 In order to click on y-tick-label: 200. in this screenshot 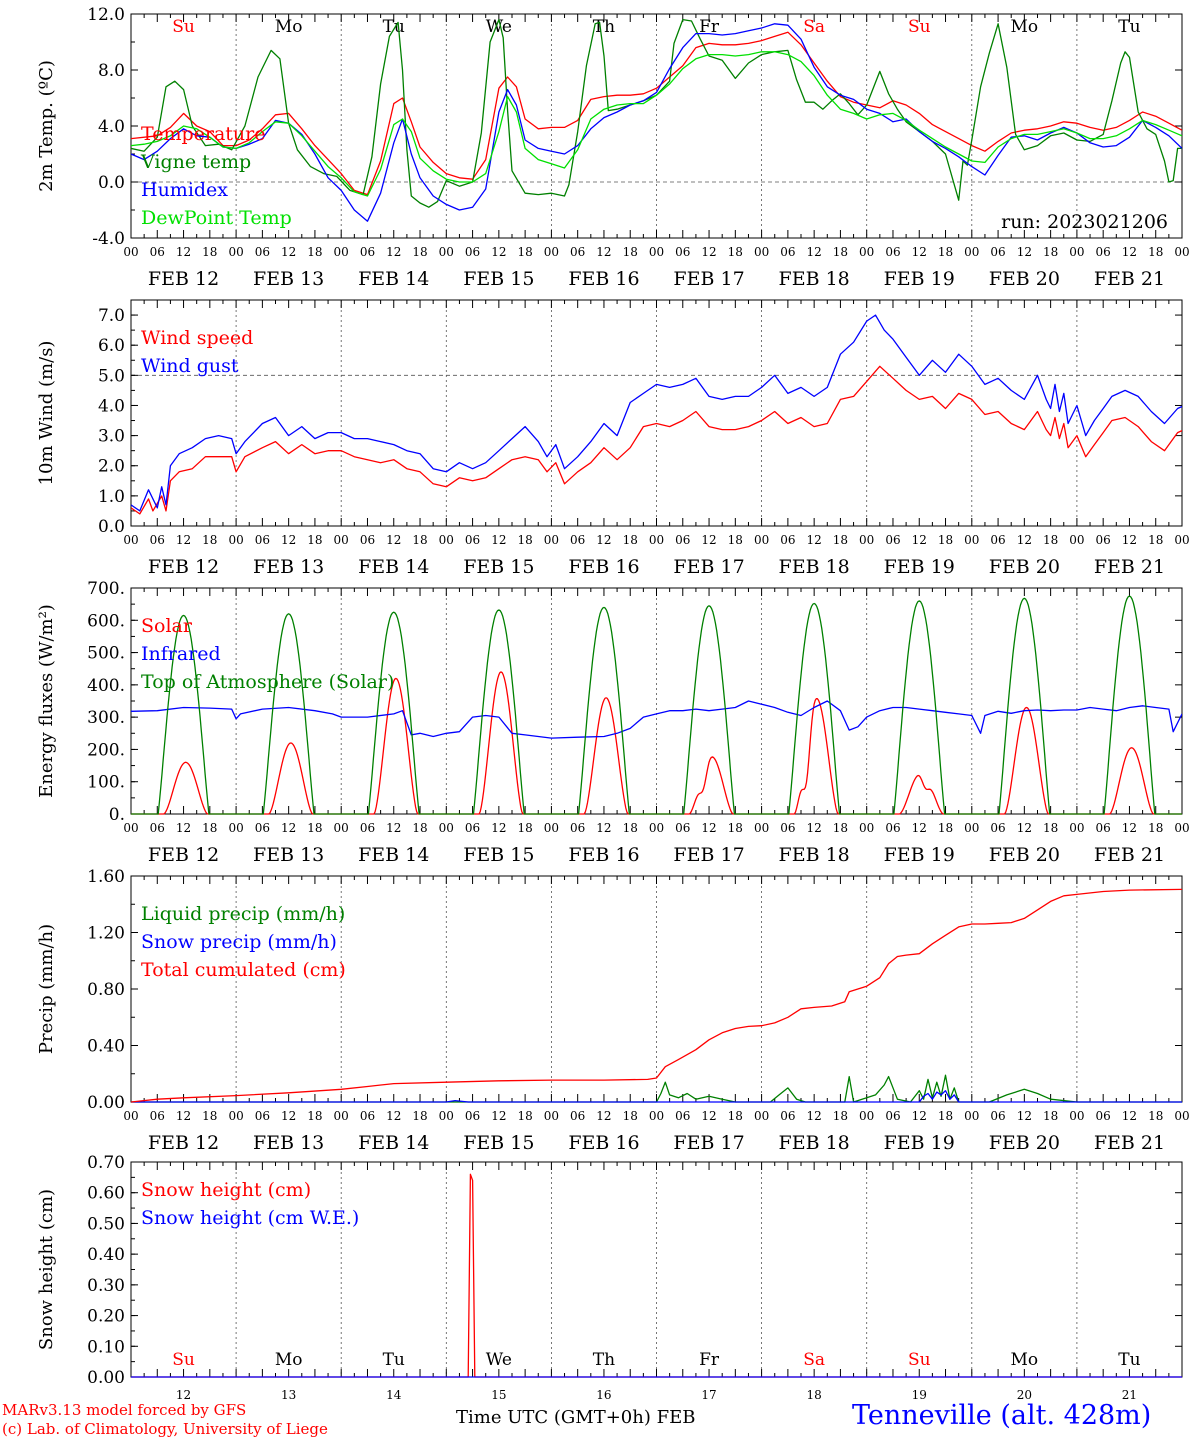, I will do `click(106, 750)`.